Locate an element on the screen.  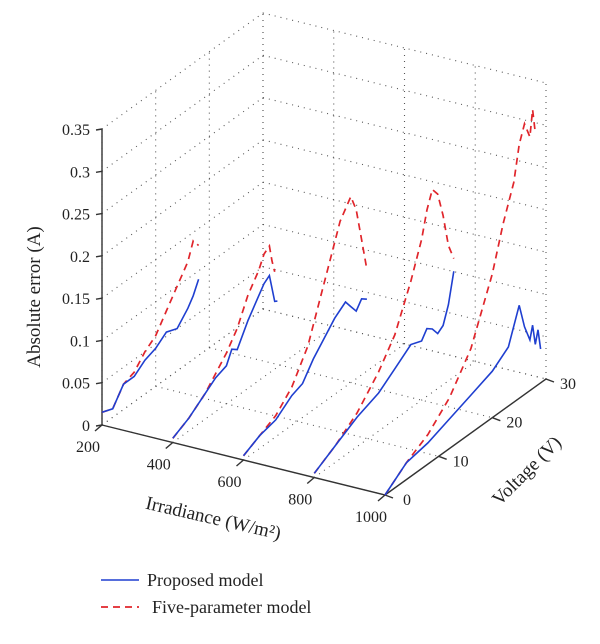
x-tick-label: 800 is located at coordinates (300, 500).